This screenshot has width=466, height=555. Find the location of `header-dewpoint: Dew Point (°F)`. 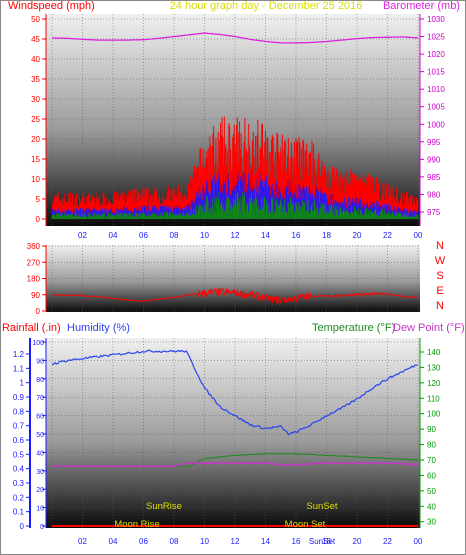

header-dewpoint: Dew Point (°F) is located at coordinates (429, 328).